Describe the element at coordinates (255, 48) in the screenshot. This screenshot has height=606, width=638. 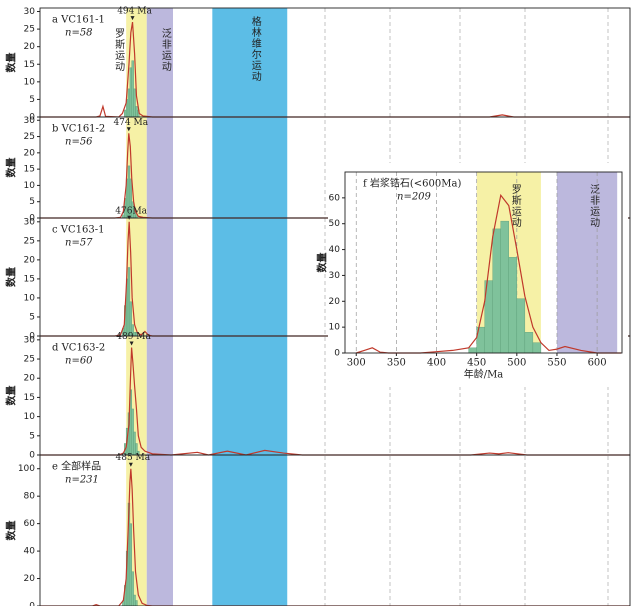
I see `band-label: 格林维尔运动` at that location.